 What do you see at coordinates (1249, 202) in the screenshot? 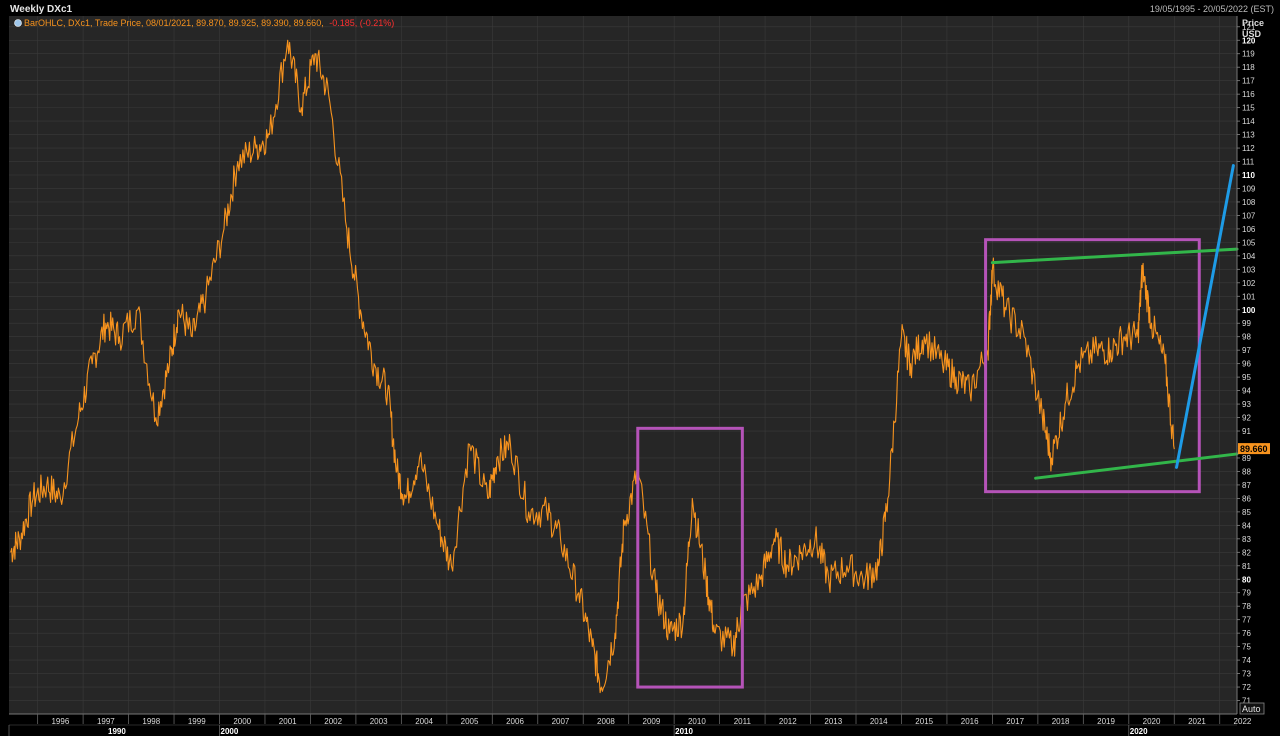
I see `y-tick-label: 108` at bounding box center [1249, 202].